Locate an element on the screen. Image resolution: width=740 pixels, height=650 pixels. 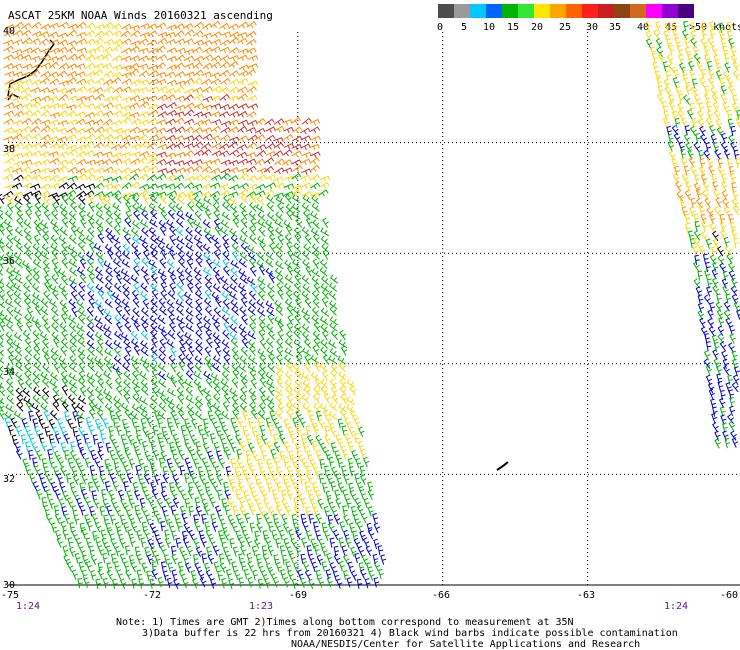
wind-speed-legend: 0 5 10 15 20 25 30 35 40 45 >50 knots is located at coordinates (588, 20).